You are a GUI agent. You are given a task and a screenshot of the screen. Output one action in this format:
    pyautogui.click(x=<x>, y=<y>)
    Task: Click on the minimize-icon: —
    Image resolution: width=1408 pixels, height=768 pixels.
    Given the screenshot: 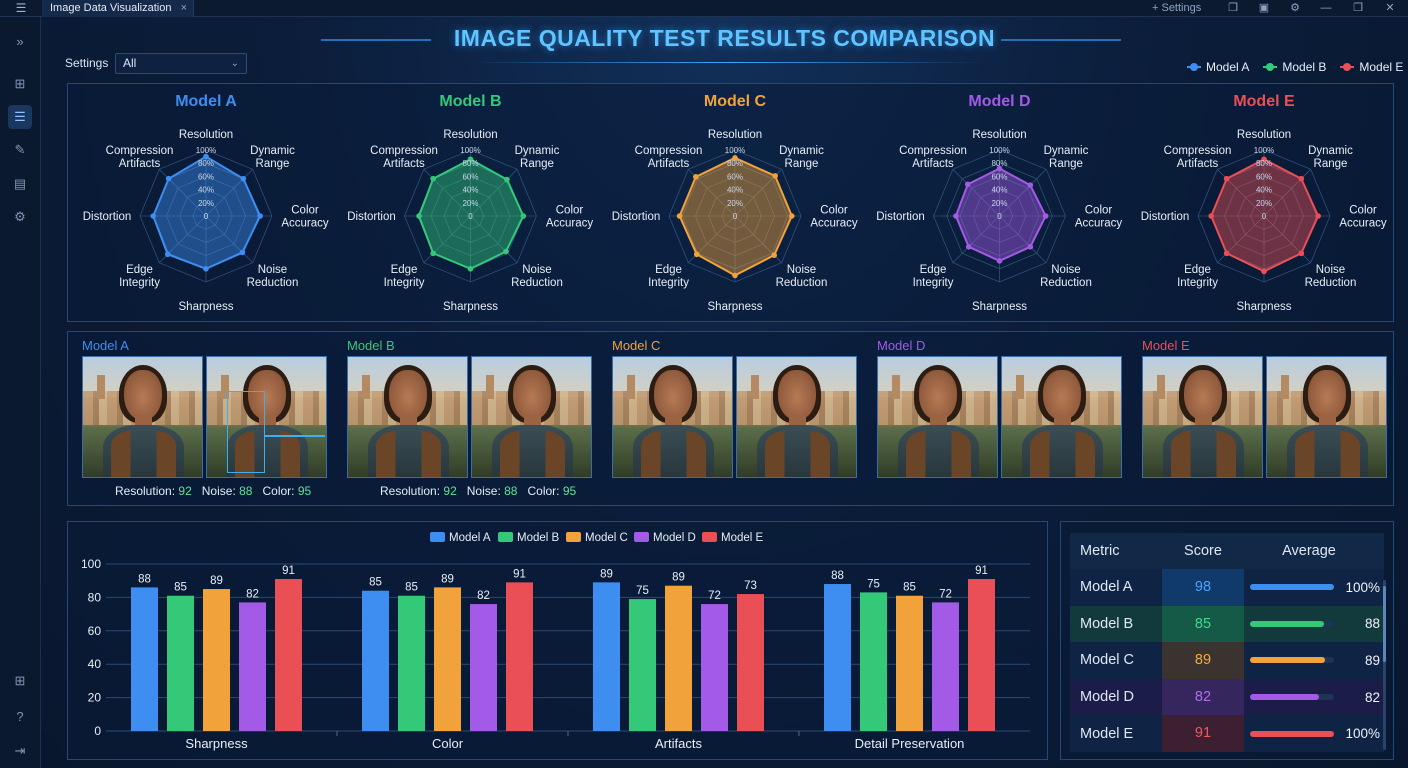 What is the action you would take?
    pyautogui.click(x=1326, y=8)
    